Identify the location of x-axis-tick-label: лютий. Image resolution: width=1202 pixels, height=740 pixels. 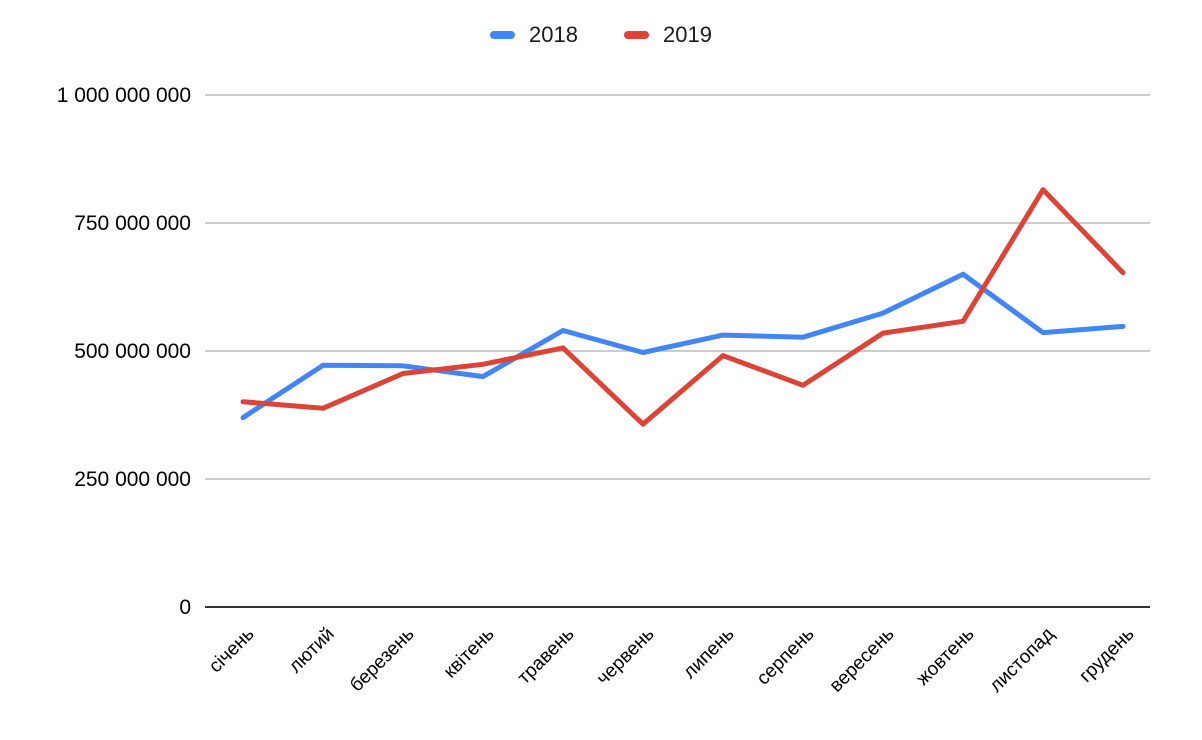
(312, 651).